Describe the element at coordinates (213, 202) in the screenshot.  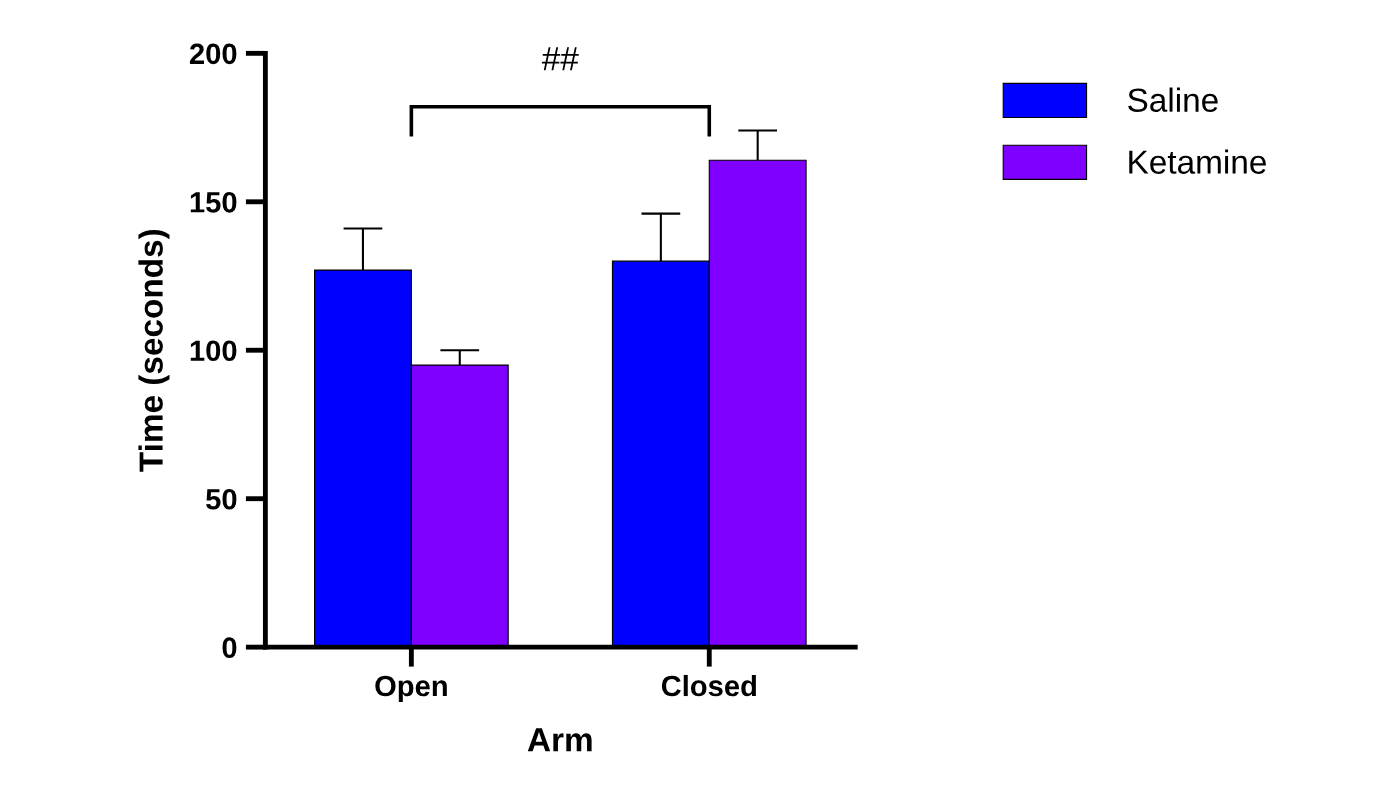
I see `y-tick-label: 150` at that location.